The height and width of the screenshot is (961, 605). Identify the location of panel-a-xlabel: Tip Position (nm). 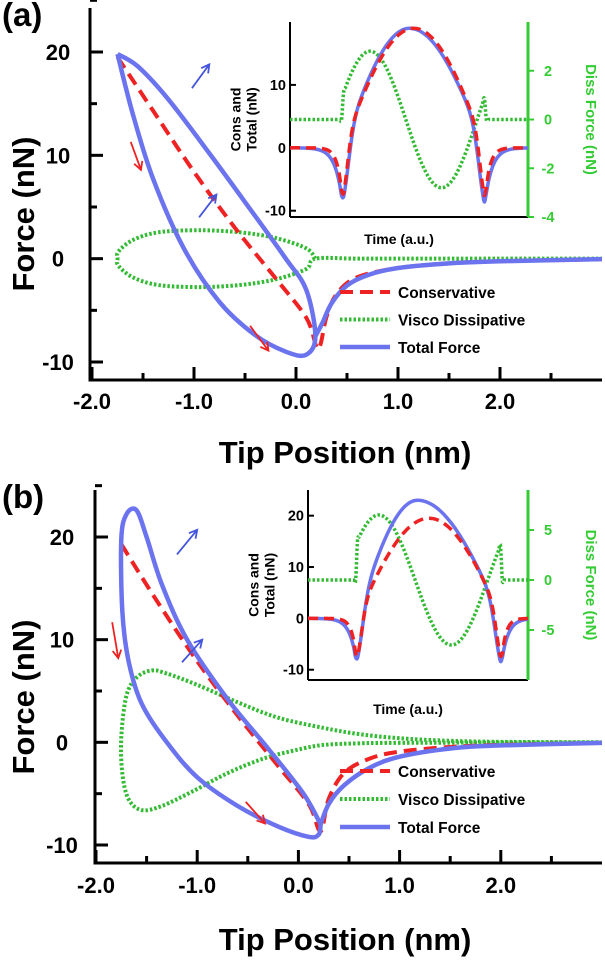
(345, 452).